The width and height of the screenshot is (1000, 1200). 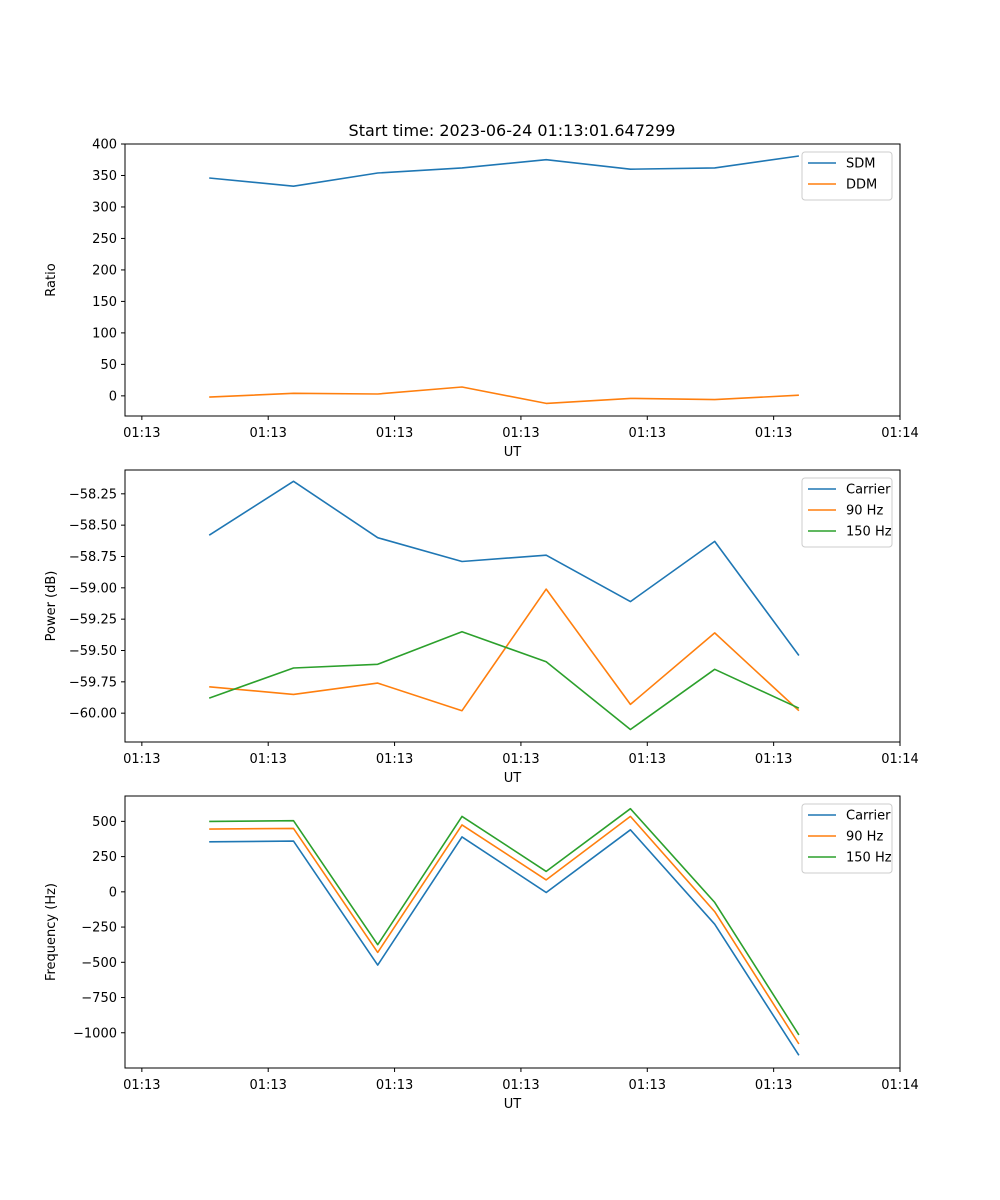 What do you see at coordinates (99, 928) in the screenshot?
I see `y-tick-label: −250` at bounding box center [99, 928].